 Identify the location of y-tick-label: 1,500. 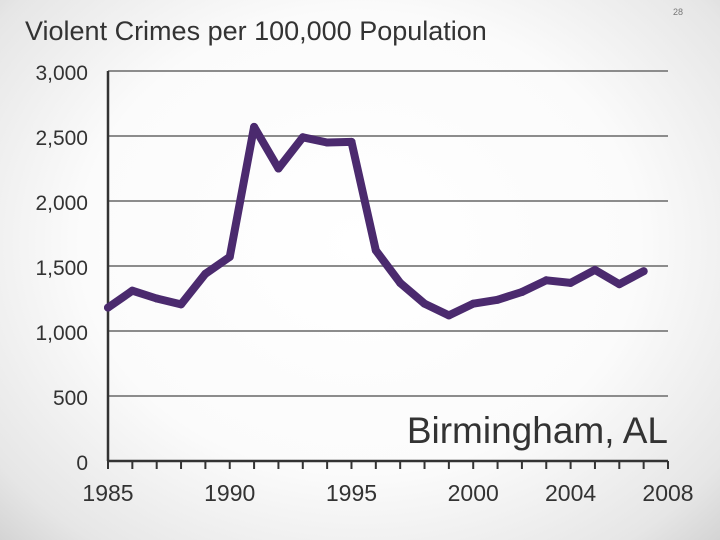
(61, 268).